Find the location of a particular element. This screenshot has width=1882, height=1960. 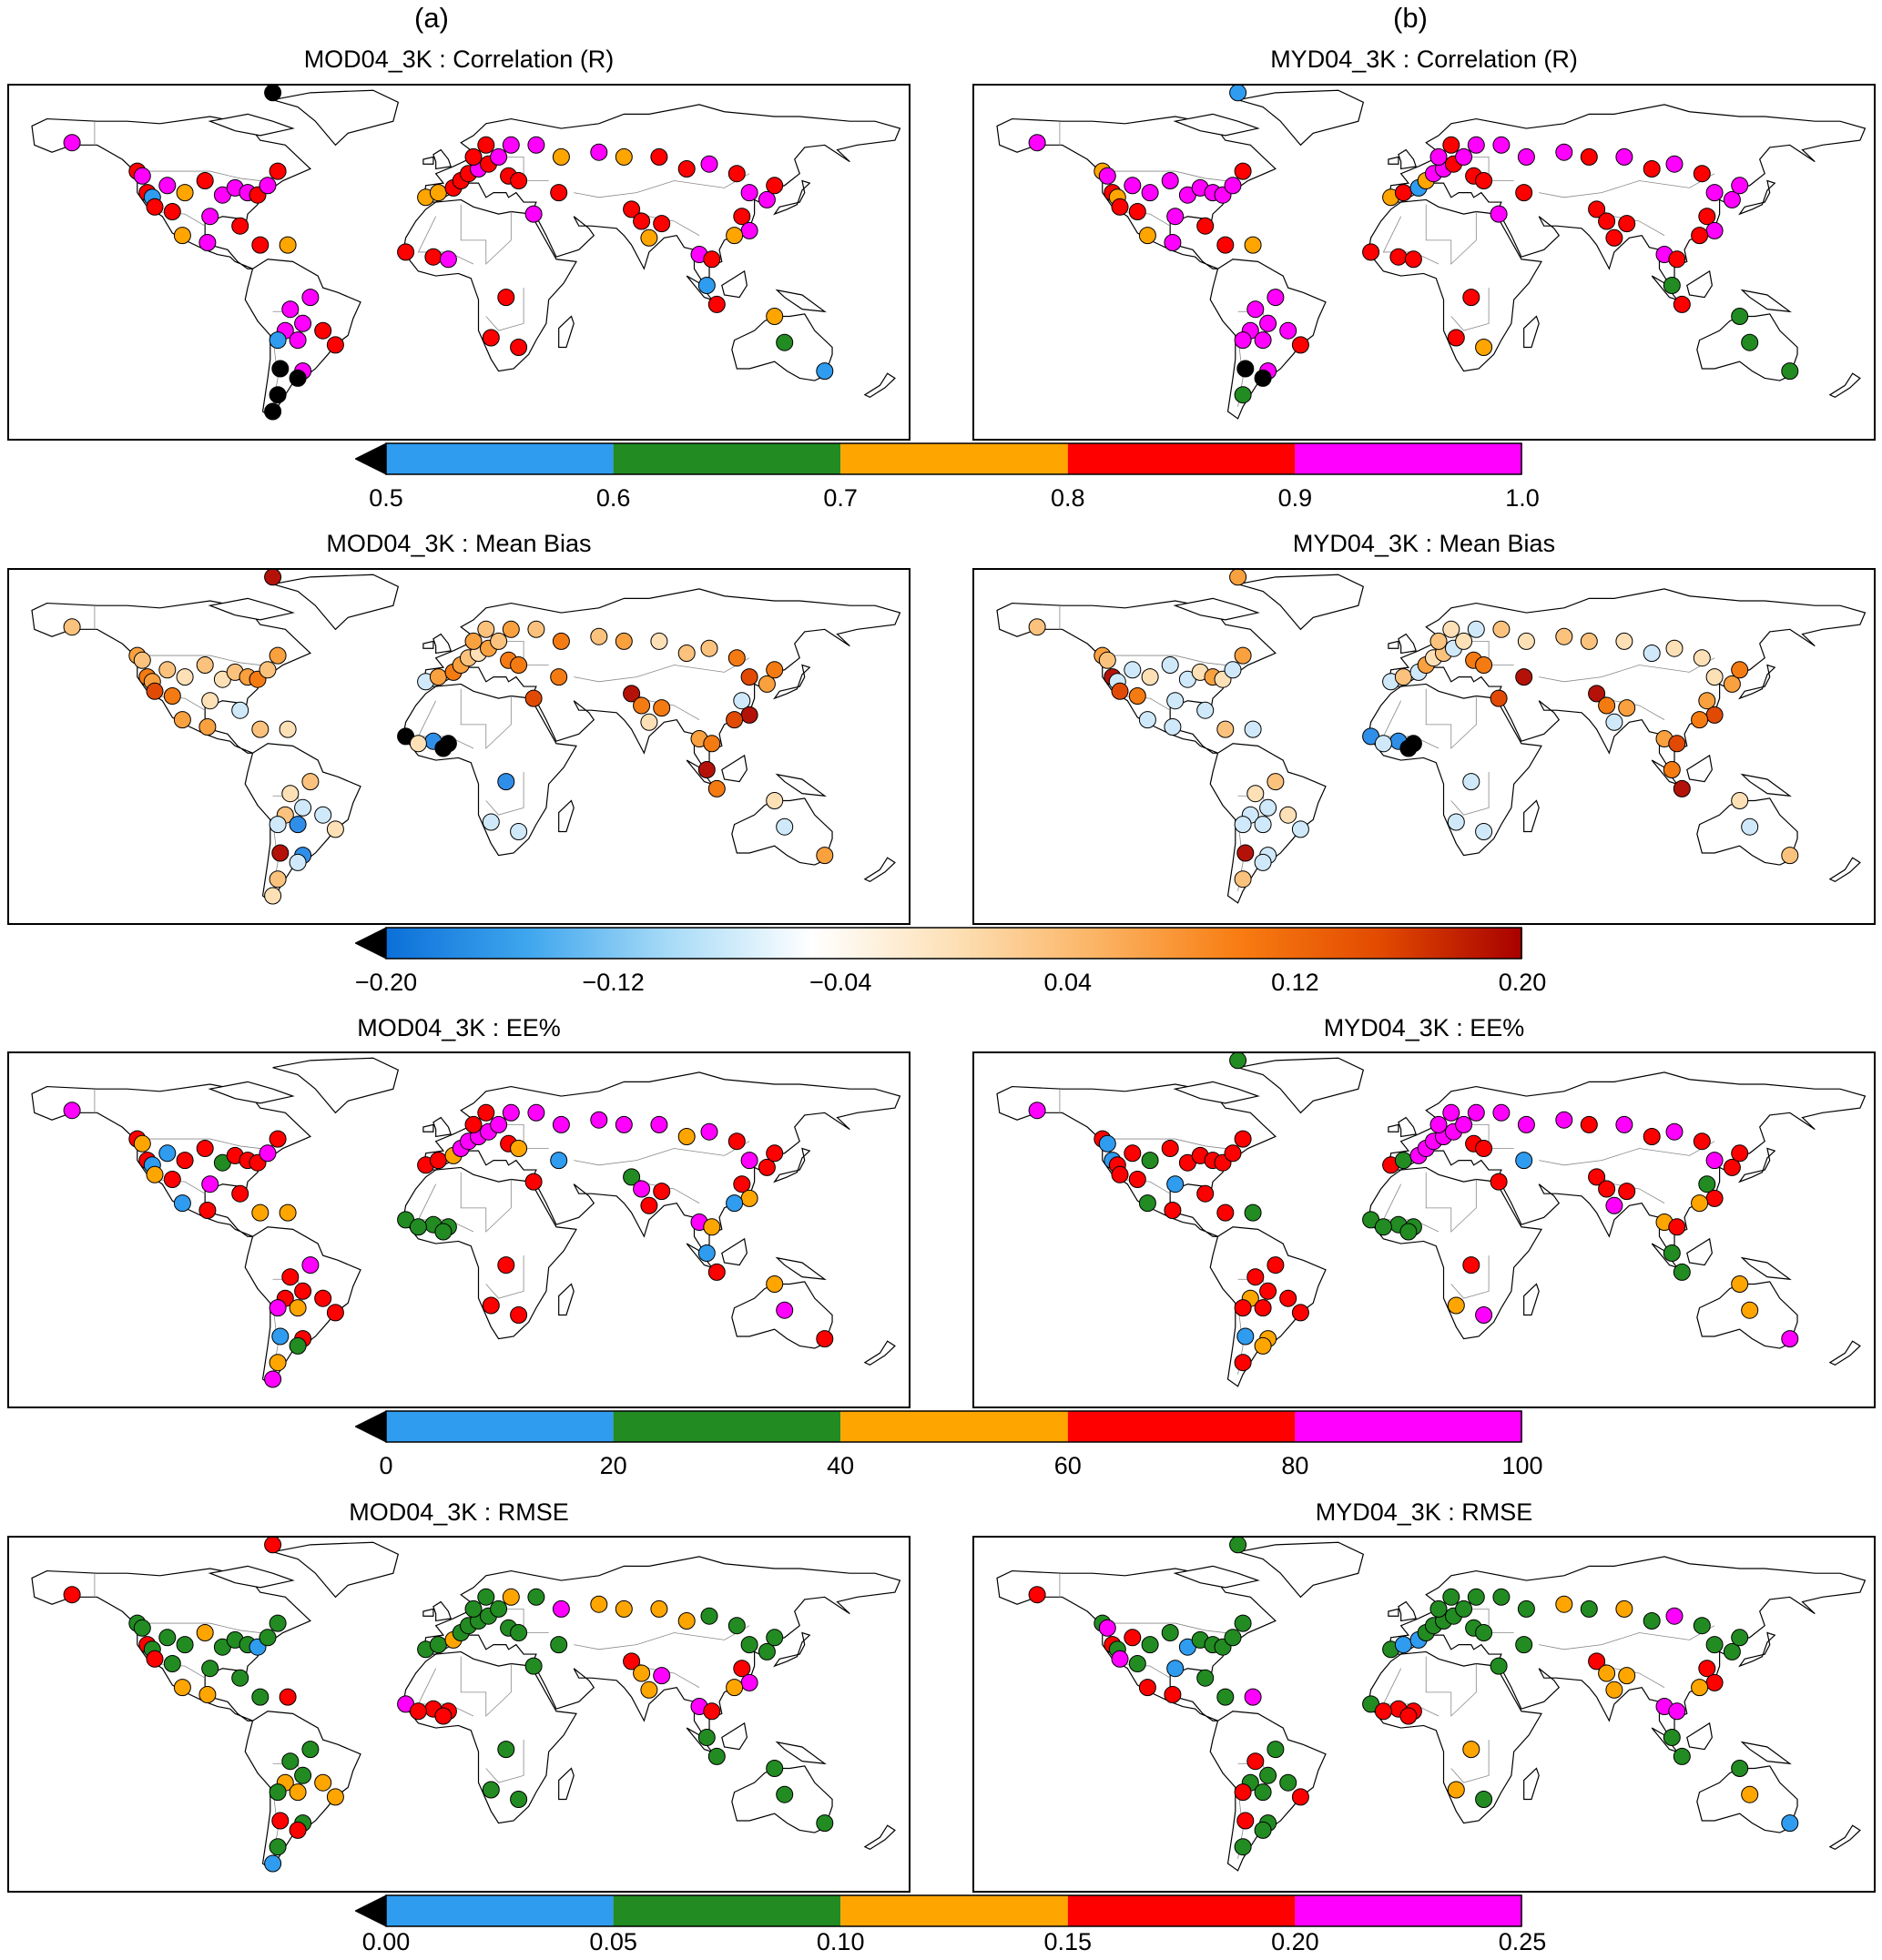

colorbar-tick-label: 0.20 is located at coordinates (1522, 982).